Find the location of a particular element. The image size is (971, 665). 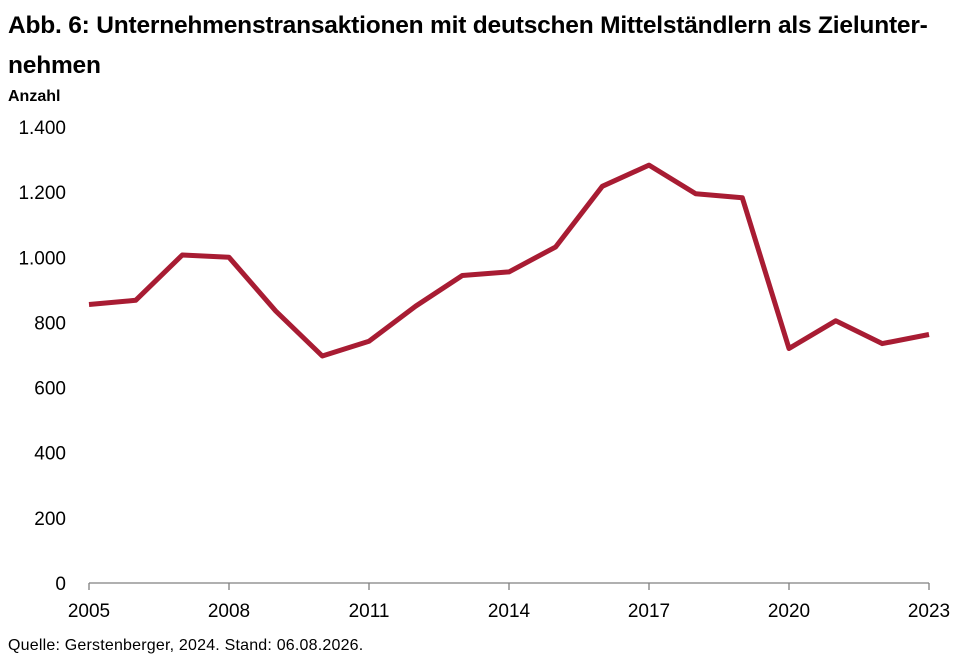

y-axis-label: Anzahl is located at coordinates (34, 96).